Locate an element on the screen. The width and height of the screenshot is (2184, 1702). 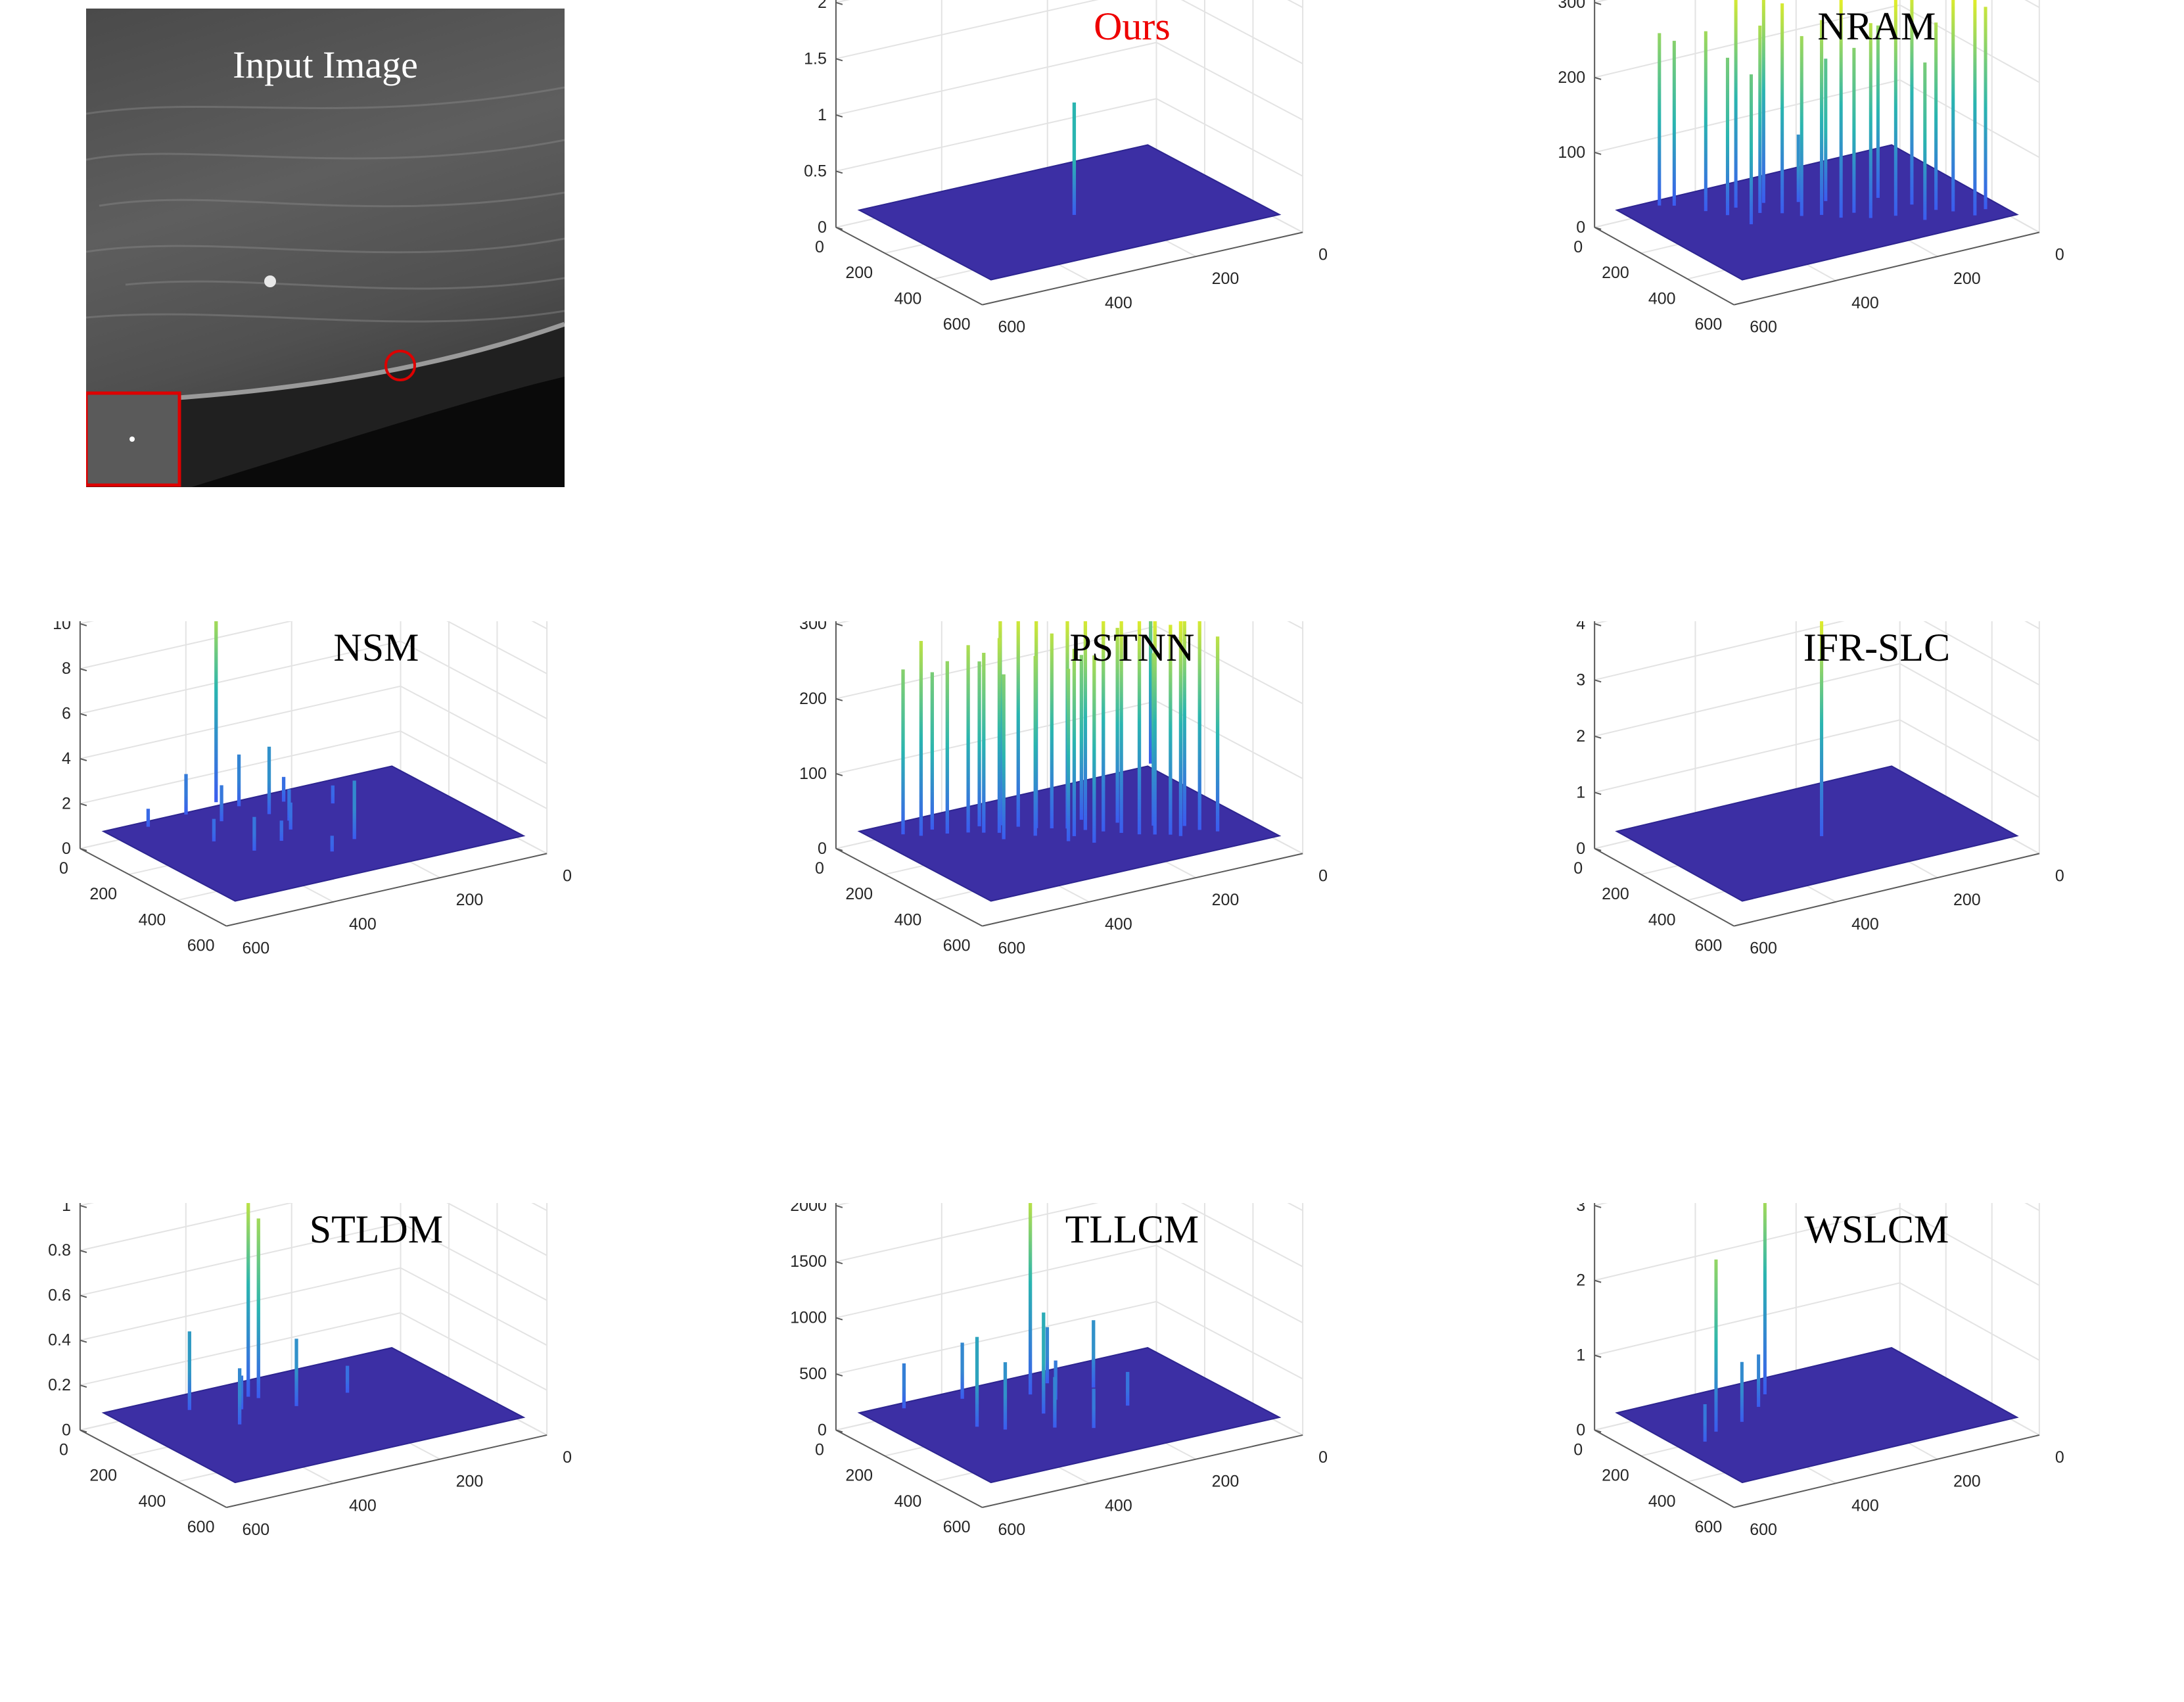
z-tick-label: 0.5 is located at coordinates (815, 171).